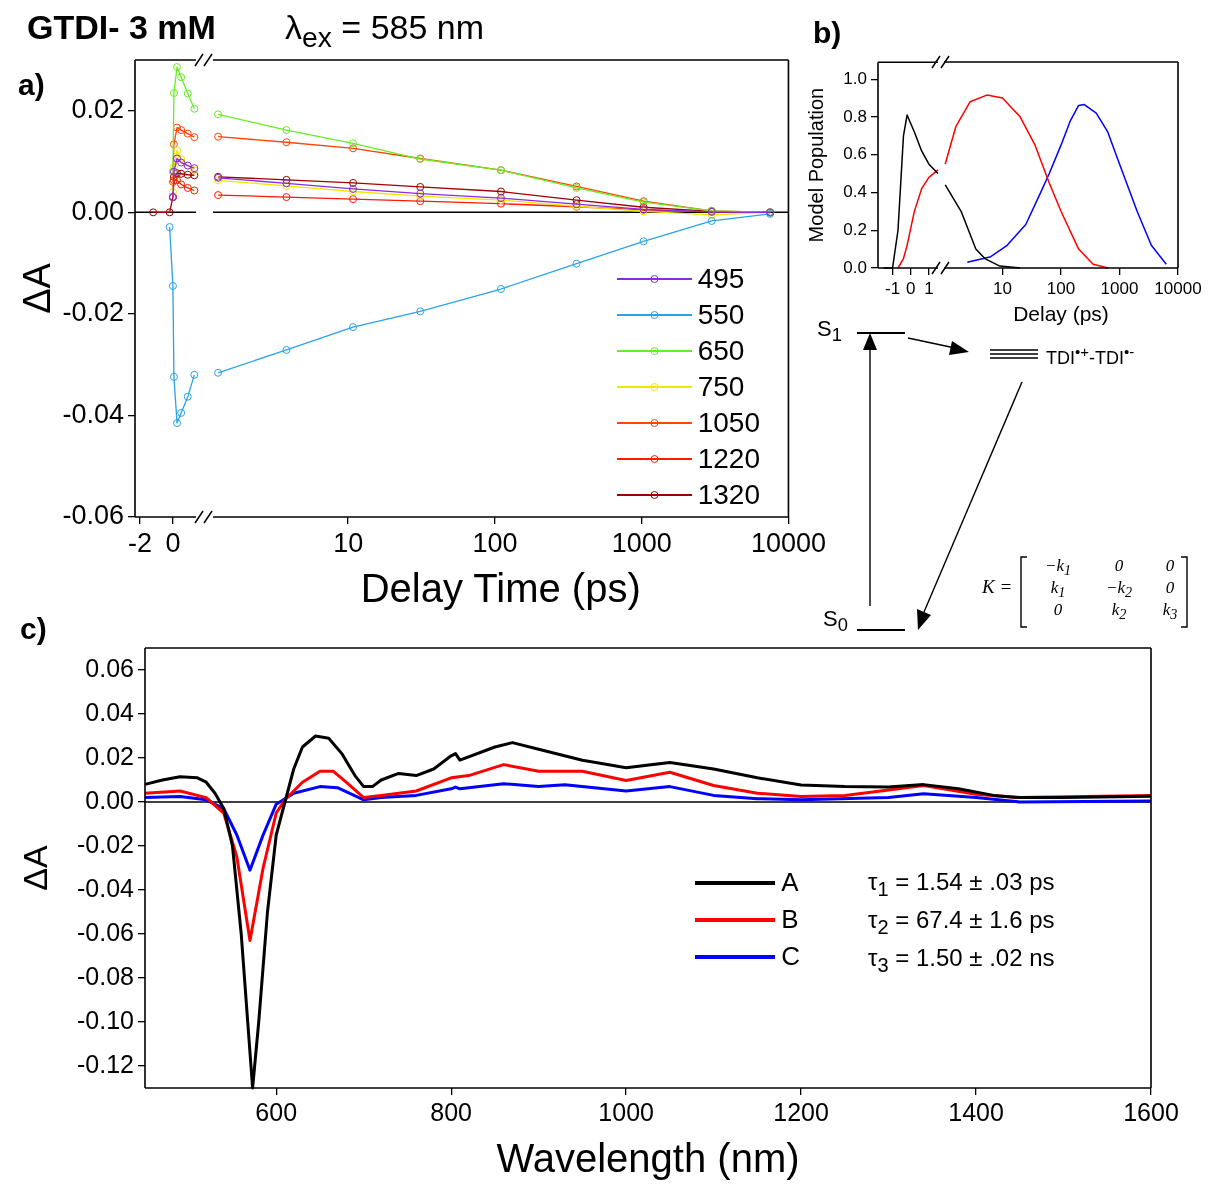 The width and height of the screenshot is (1208, 1187). Describe the element at coordinates (721, 351) in the screenshot. I see `legend-label: 650` at that location.